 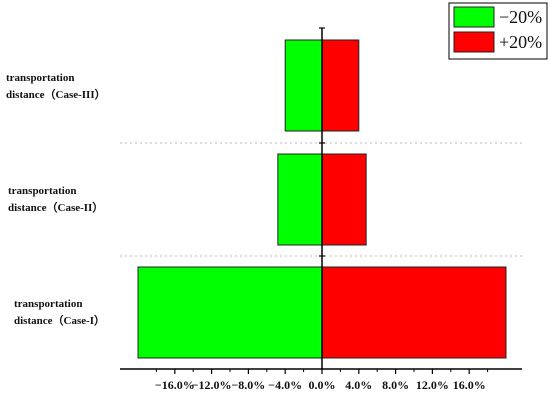 What do you see at coordinates (55, 207) in the screenshot?
I see `category-label-line2-1: distance（Case-II）` at bounding box center [55, 207].